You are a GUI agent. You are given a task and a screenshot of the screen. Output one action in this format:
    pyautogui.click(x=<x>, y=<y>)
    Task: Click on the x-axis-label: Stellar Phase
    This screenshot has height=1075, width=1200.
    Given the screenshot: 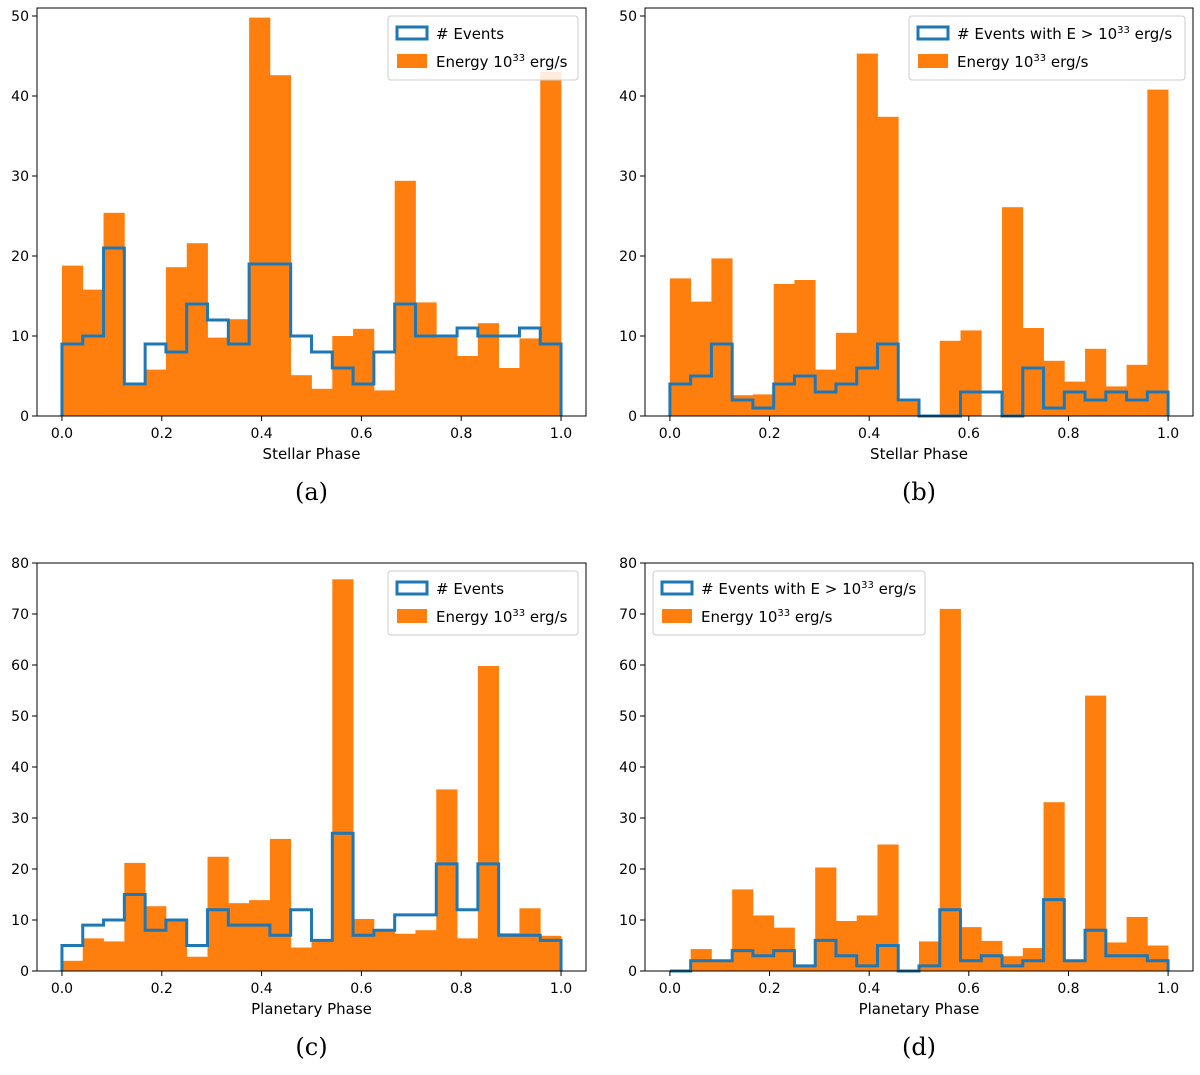 What is the action you would take?
    pyautogui.click(x=312, y=454)
    